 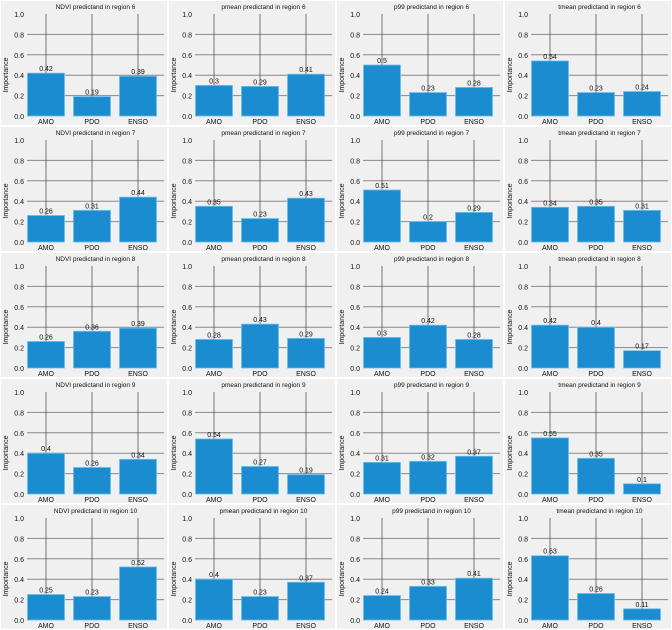 I want to click on bar-value-label: 0.42, so click(x=428, y=321).